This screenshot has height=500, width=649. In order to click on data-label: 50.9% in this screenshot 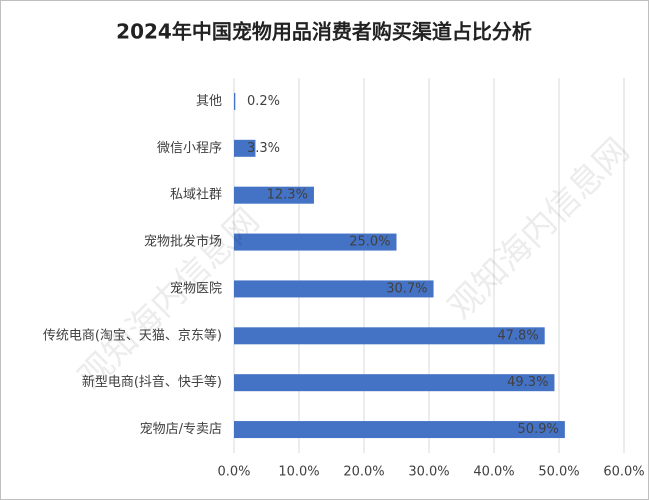, I will do `click(538, 429)`.